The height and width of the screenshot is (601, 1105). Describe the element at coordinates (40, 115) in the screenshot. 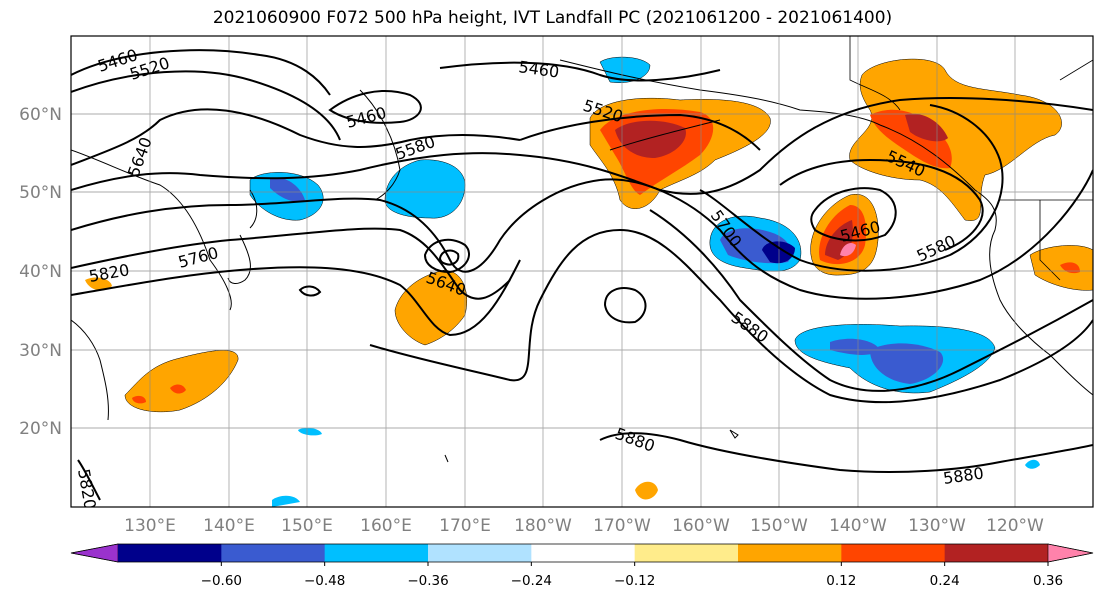

I see `lat-label: 60°N` at that location.